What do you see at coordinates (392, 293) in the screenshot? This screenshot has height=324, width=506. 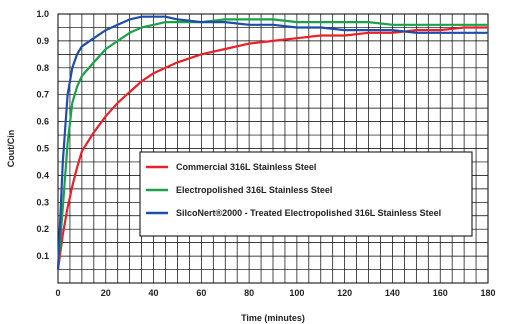 I see `x-tick-label: 140` at bounding box center [392, 293].